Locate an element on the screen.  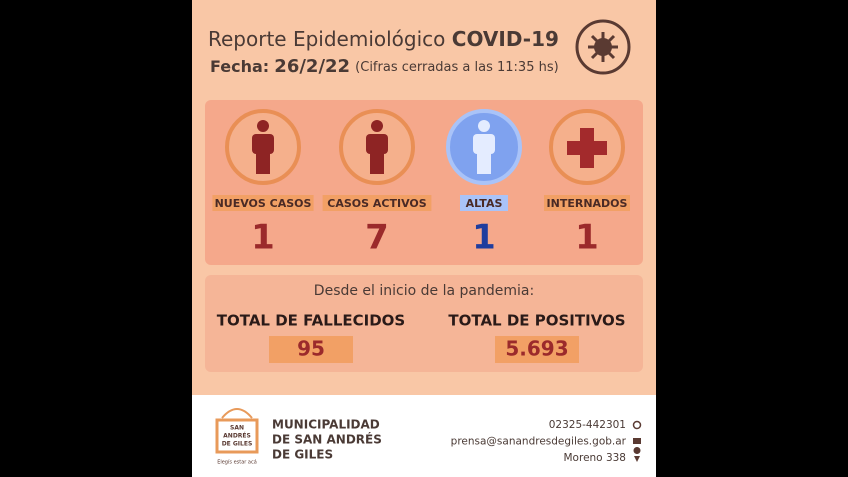
slogan: Elegís estar acá is located at coordinates (237, 462).